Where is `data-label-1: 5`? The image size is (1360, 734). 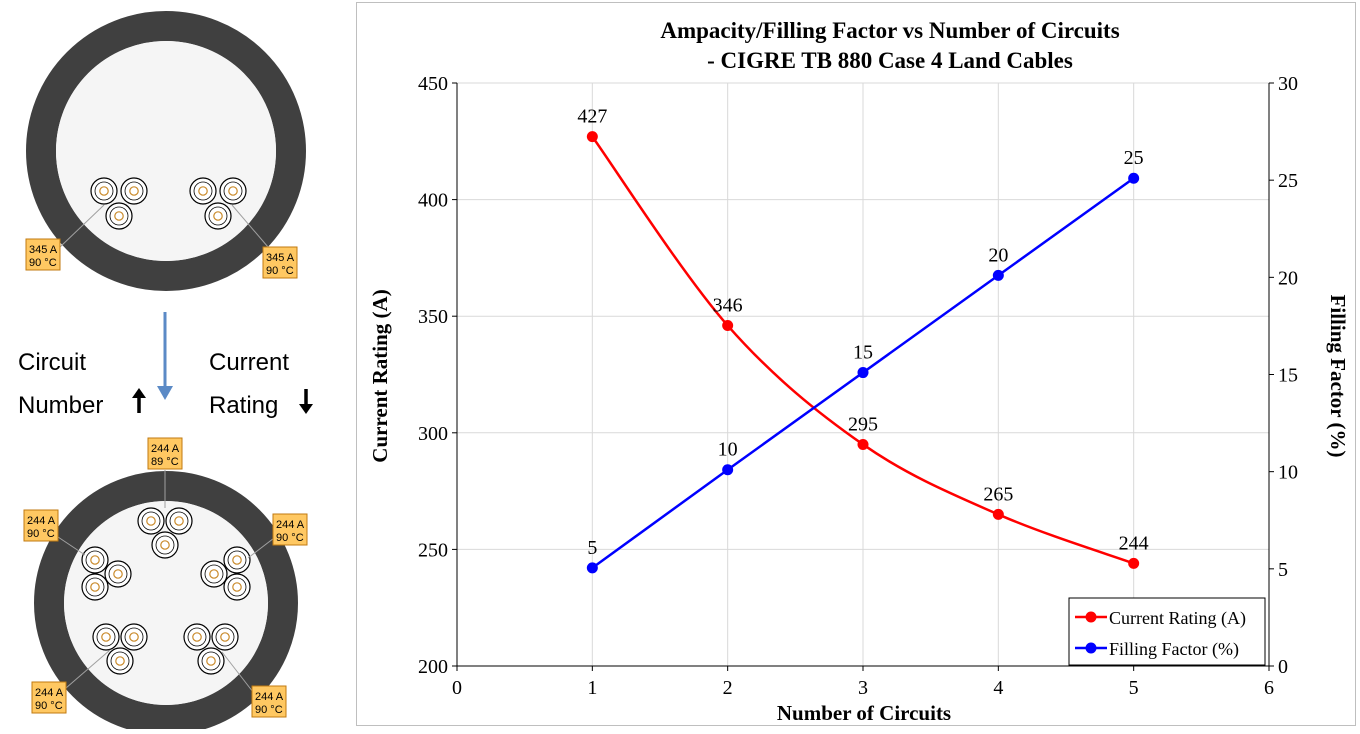
data-label-1: 5 is located at coordinates (592, 548).